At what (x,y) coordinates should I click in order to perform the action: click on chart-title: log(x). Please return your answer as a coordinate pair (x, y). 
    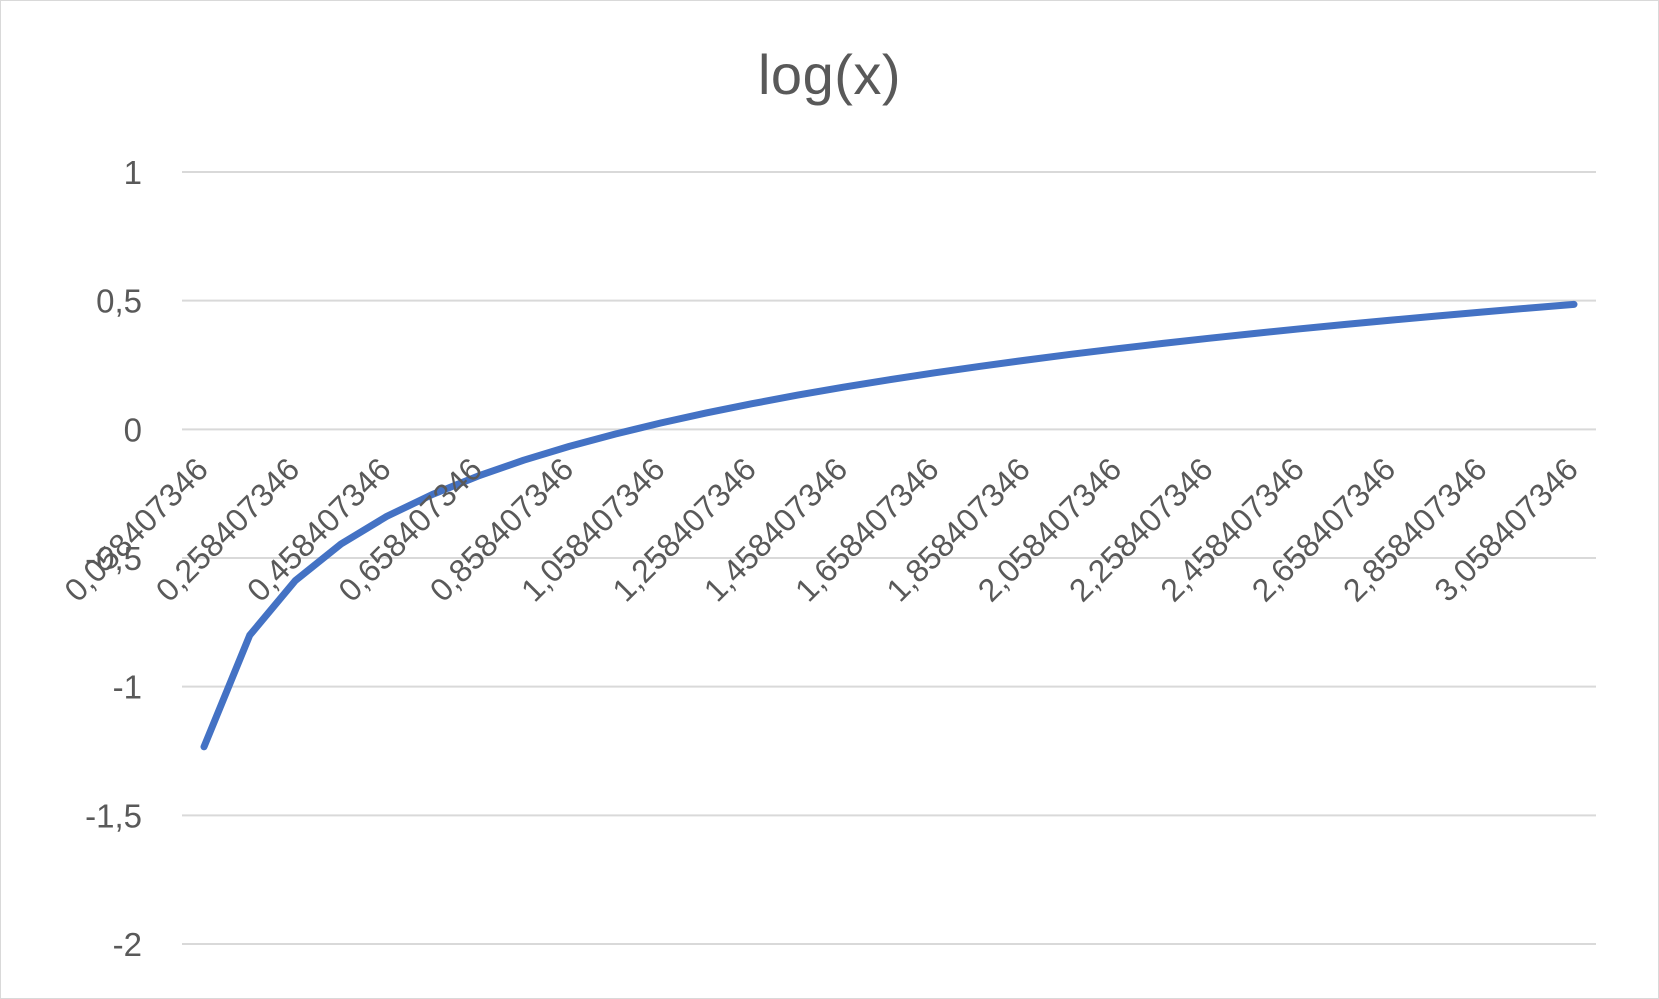
    Looking at the image, I should click on (829, 74).